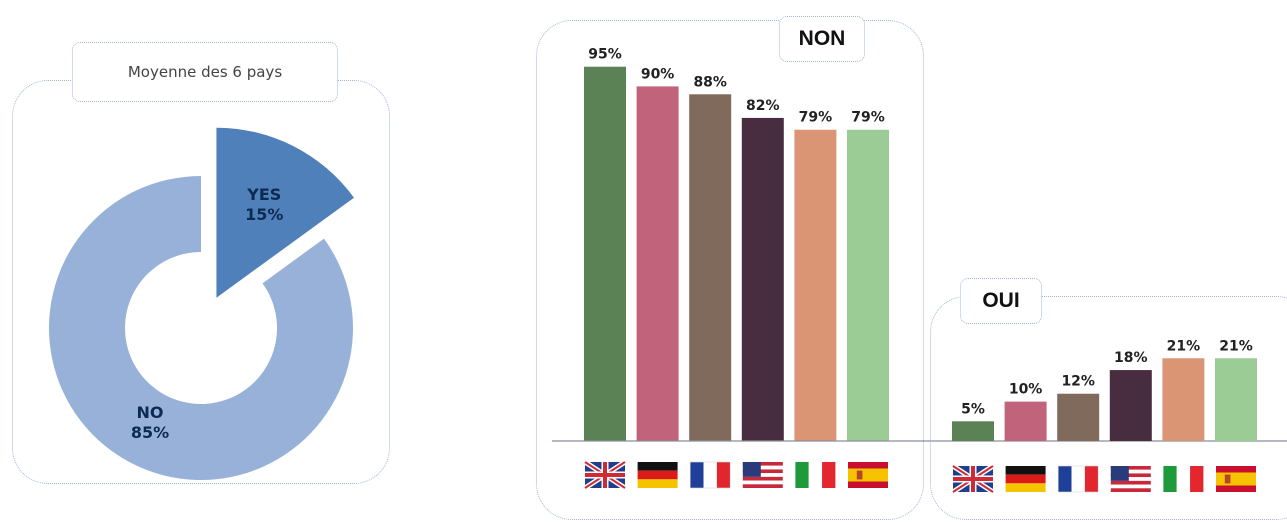  I want to click on non-bar-italy, so click(815, 285).